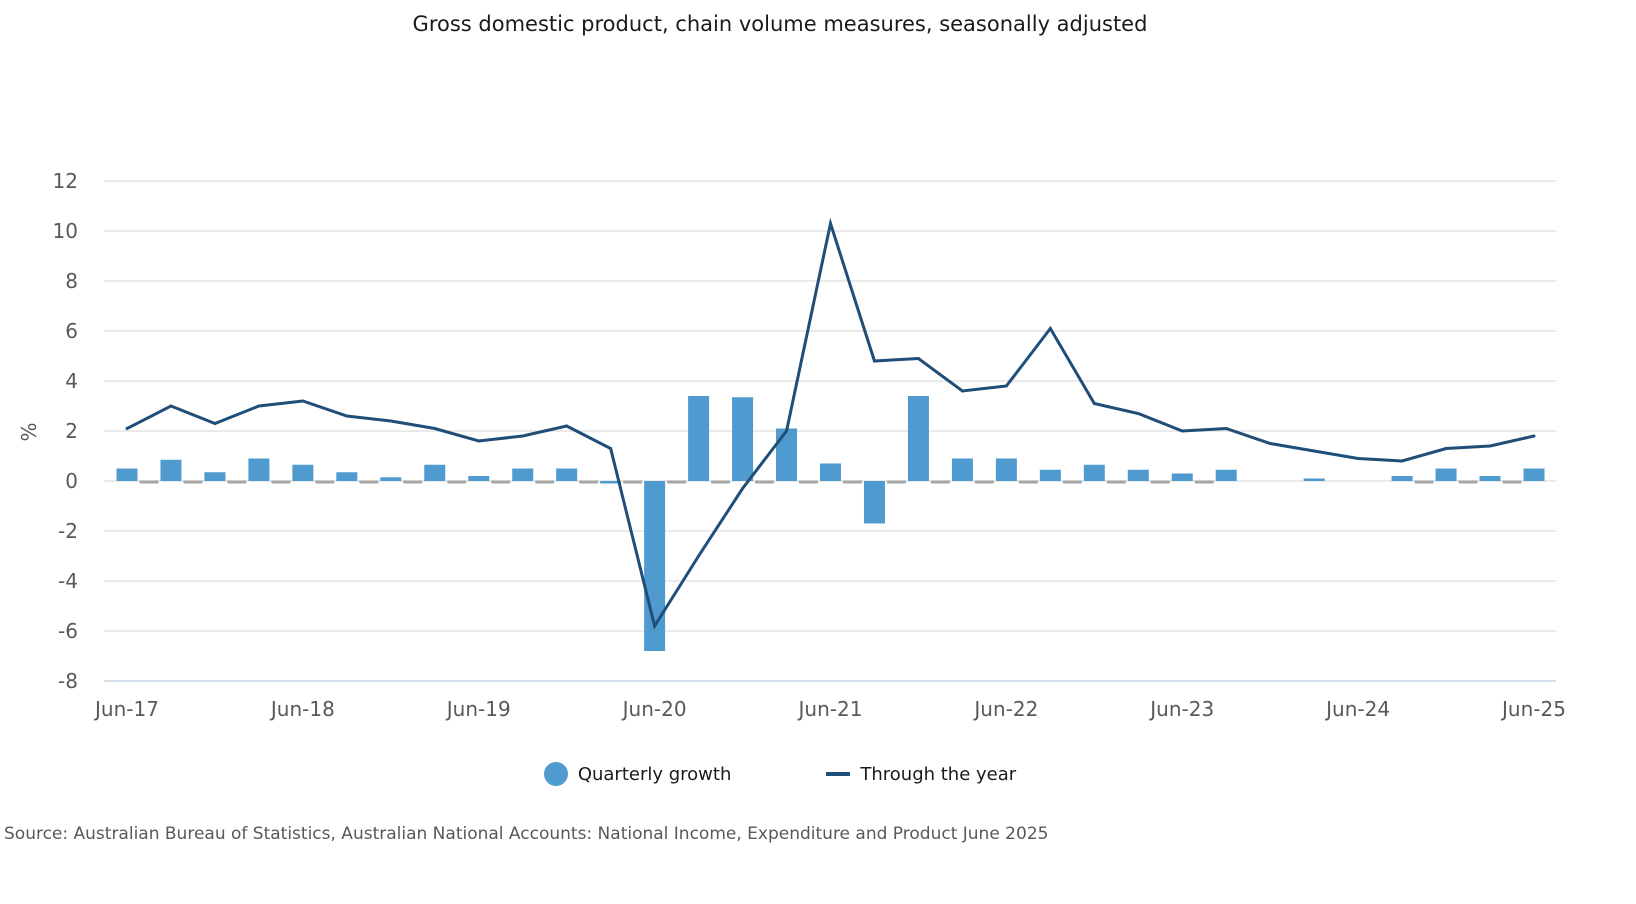 The width and height of the screenshot is (1636, 904). Describe the element at coordinates (65, 231) in the screenshot. I see `y-tick-label: 10` at that location.